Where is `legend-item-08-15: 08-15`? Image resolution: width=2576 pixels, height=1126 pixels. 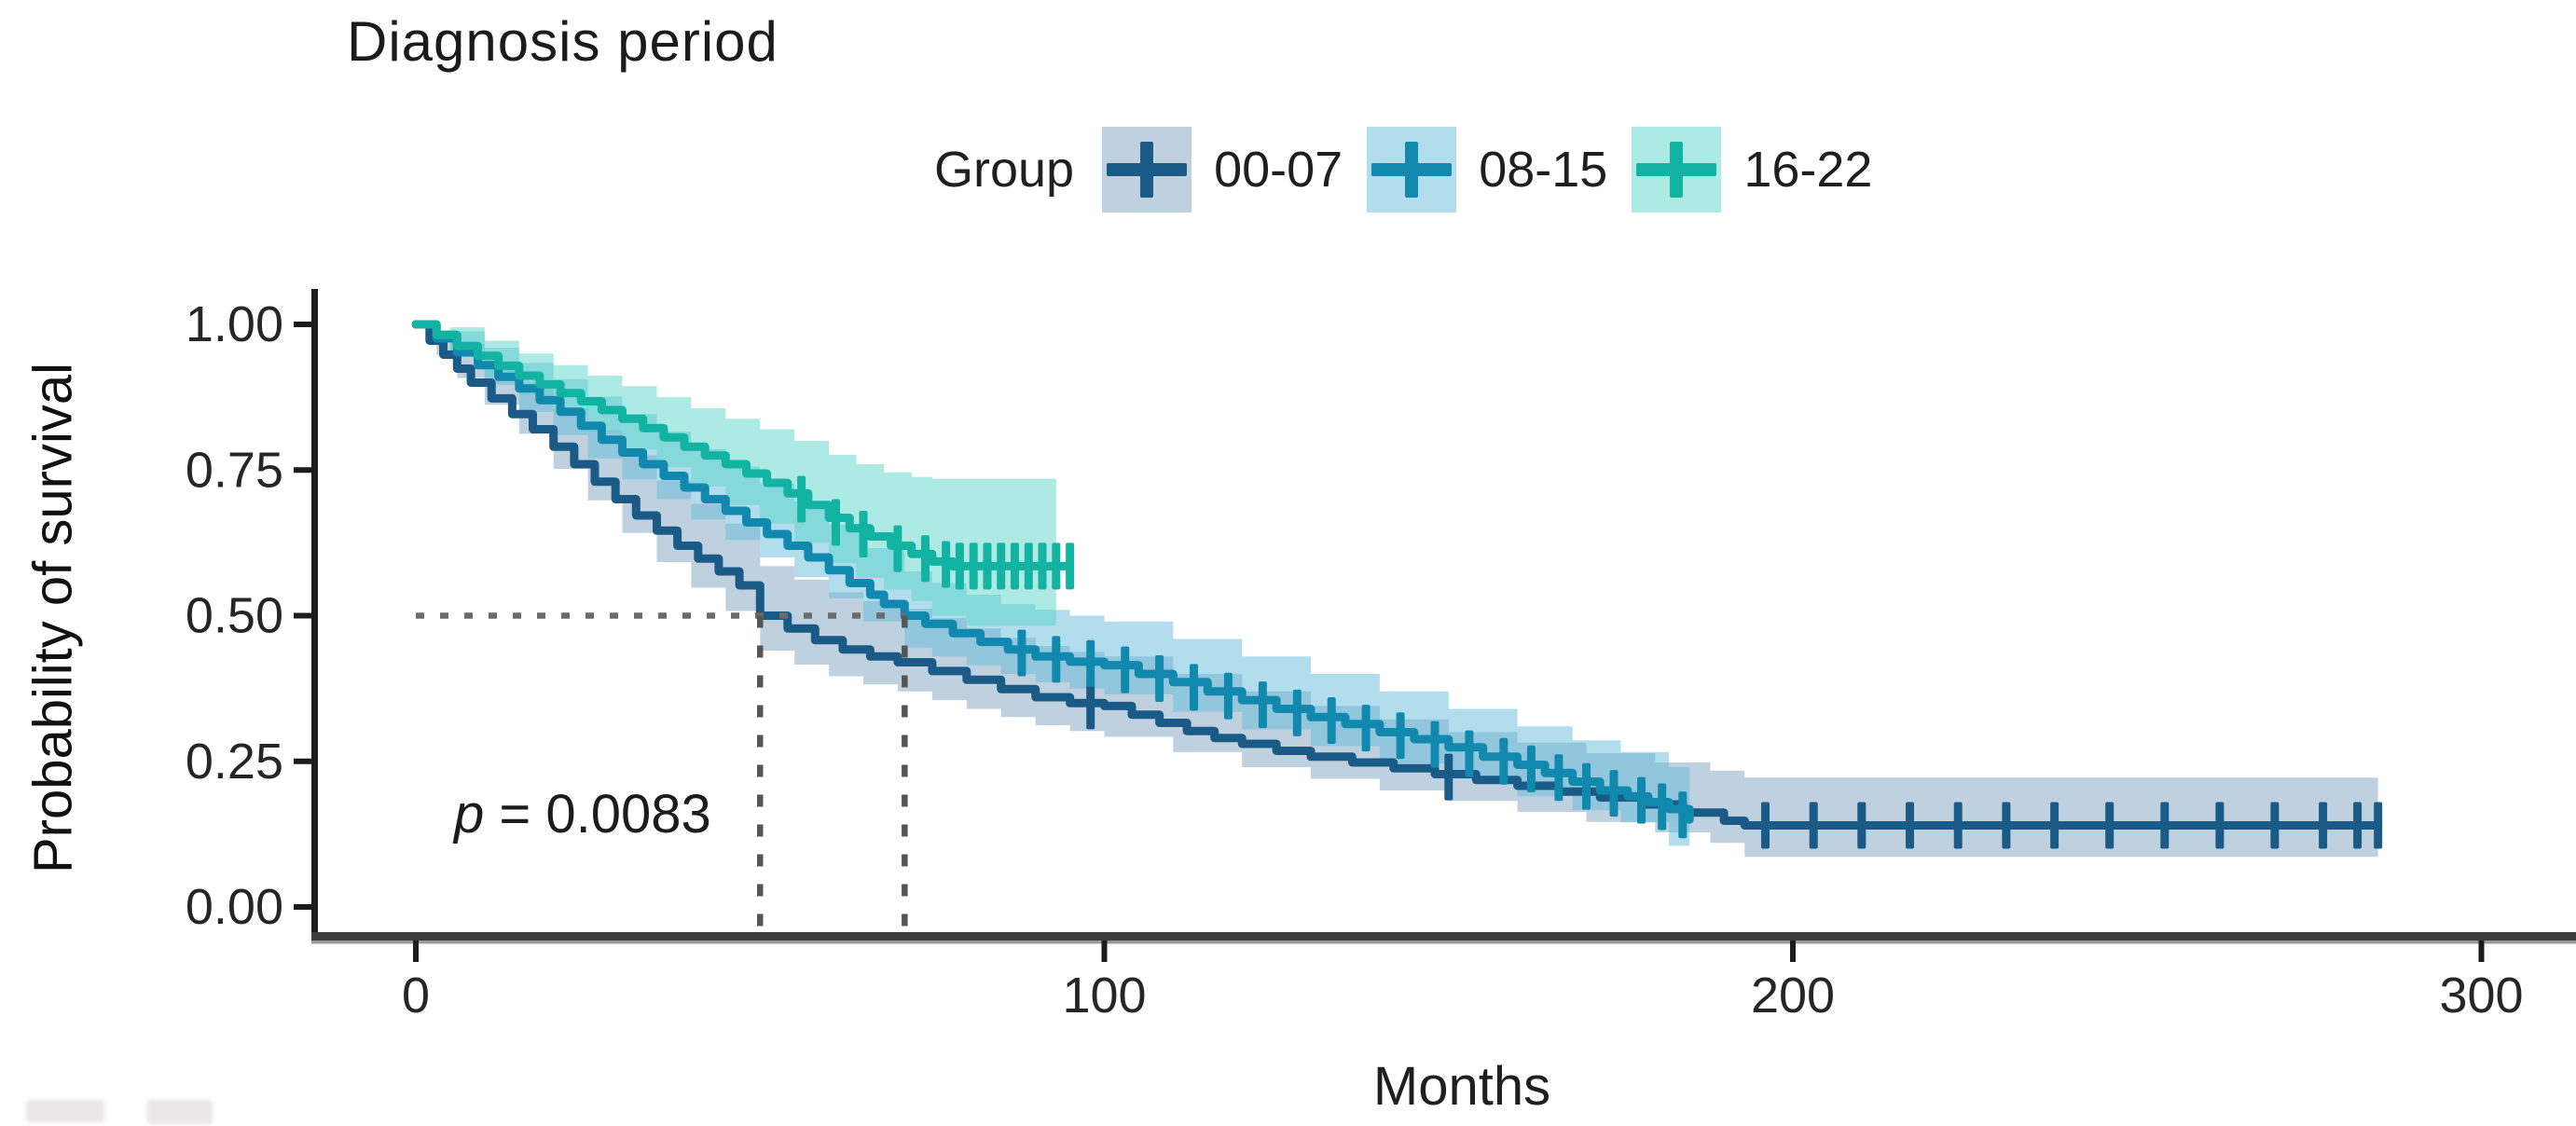 legend-item-08-15: 08-15 is located at coordinates (1487, 170).